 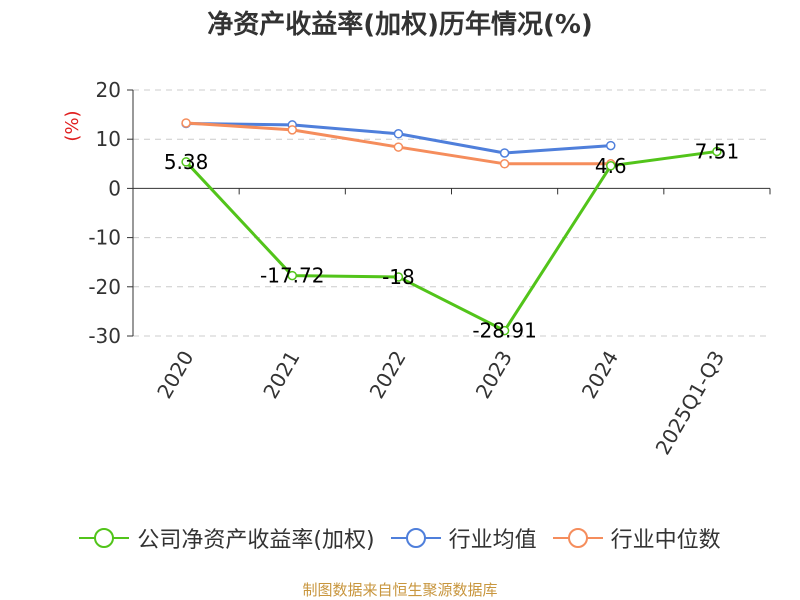 I want to click on legend: 公司净资产收益率(加权) 行业均值 行业中位数, so click(x=400, y=538).